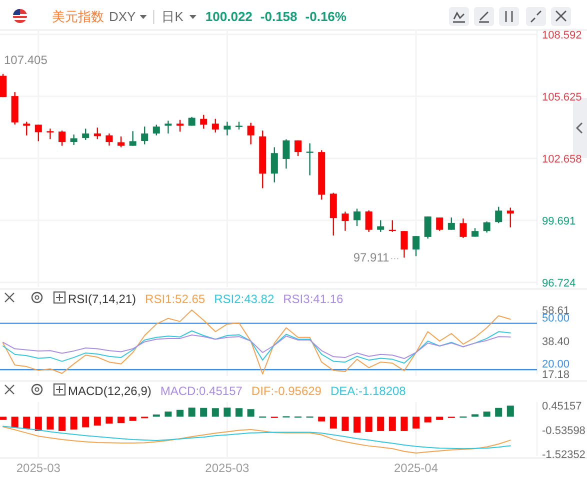  I want to click on y-tick-label: 38.40, so click(556, 342).